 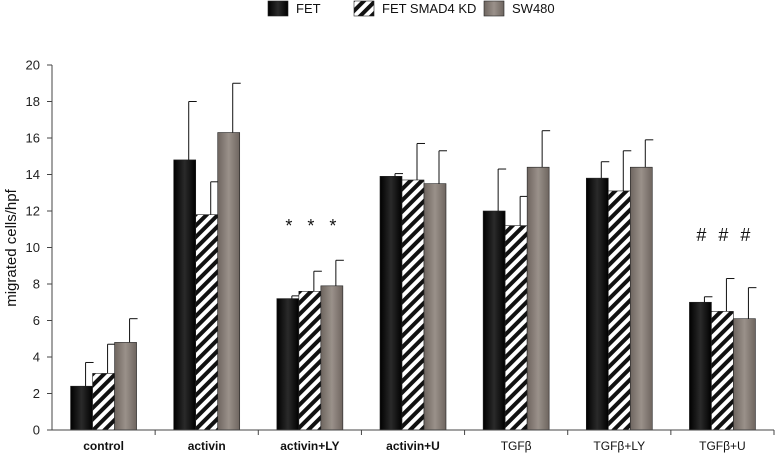 I want to click on x-tick-label: activin+LY, so click(x=309, y=446).